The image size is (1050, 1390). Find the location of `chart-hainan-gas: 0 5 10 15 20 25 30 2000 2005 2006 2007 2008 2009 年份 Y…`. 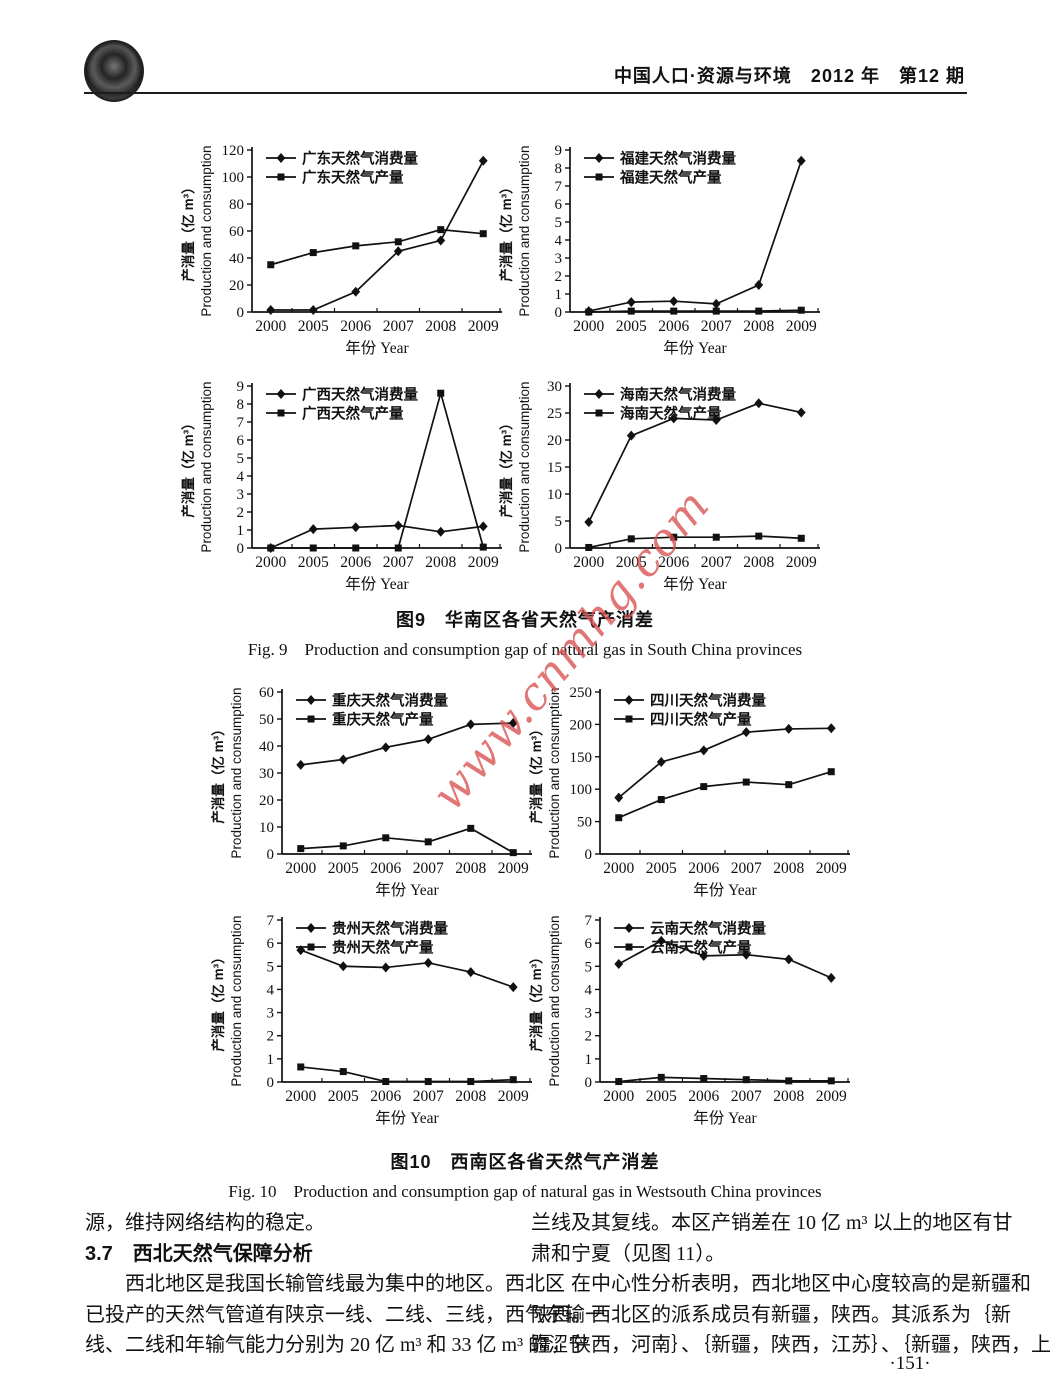

chart-hainan-gas: 0 5 10 15 20 25 30 2000 2005 2006 2007 2008 2009 年份 Y… is located at coordinates (663, 488).